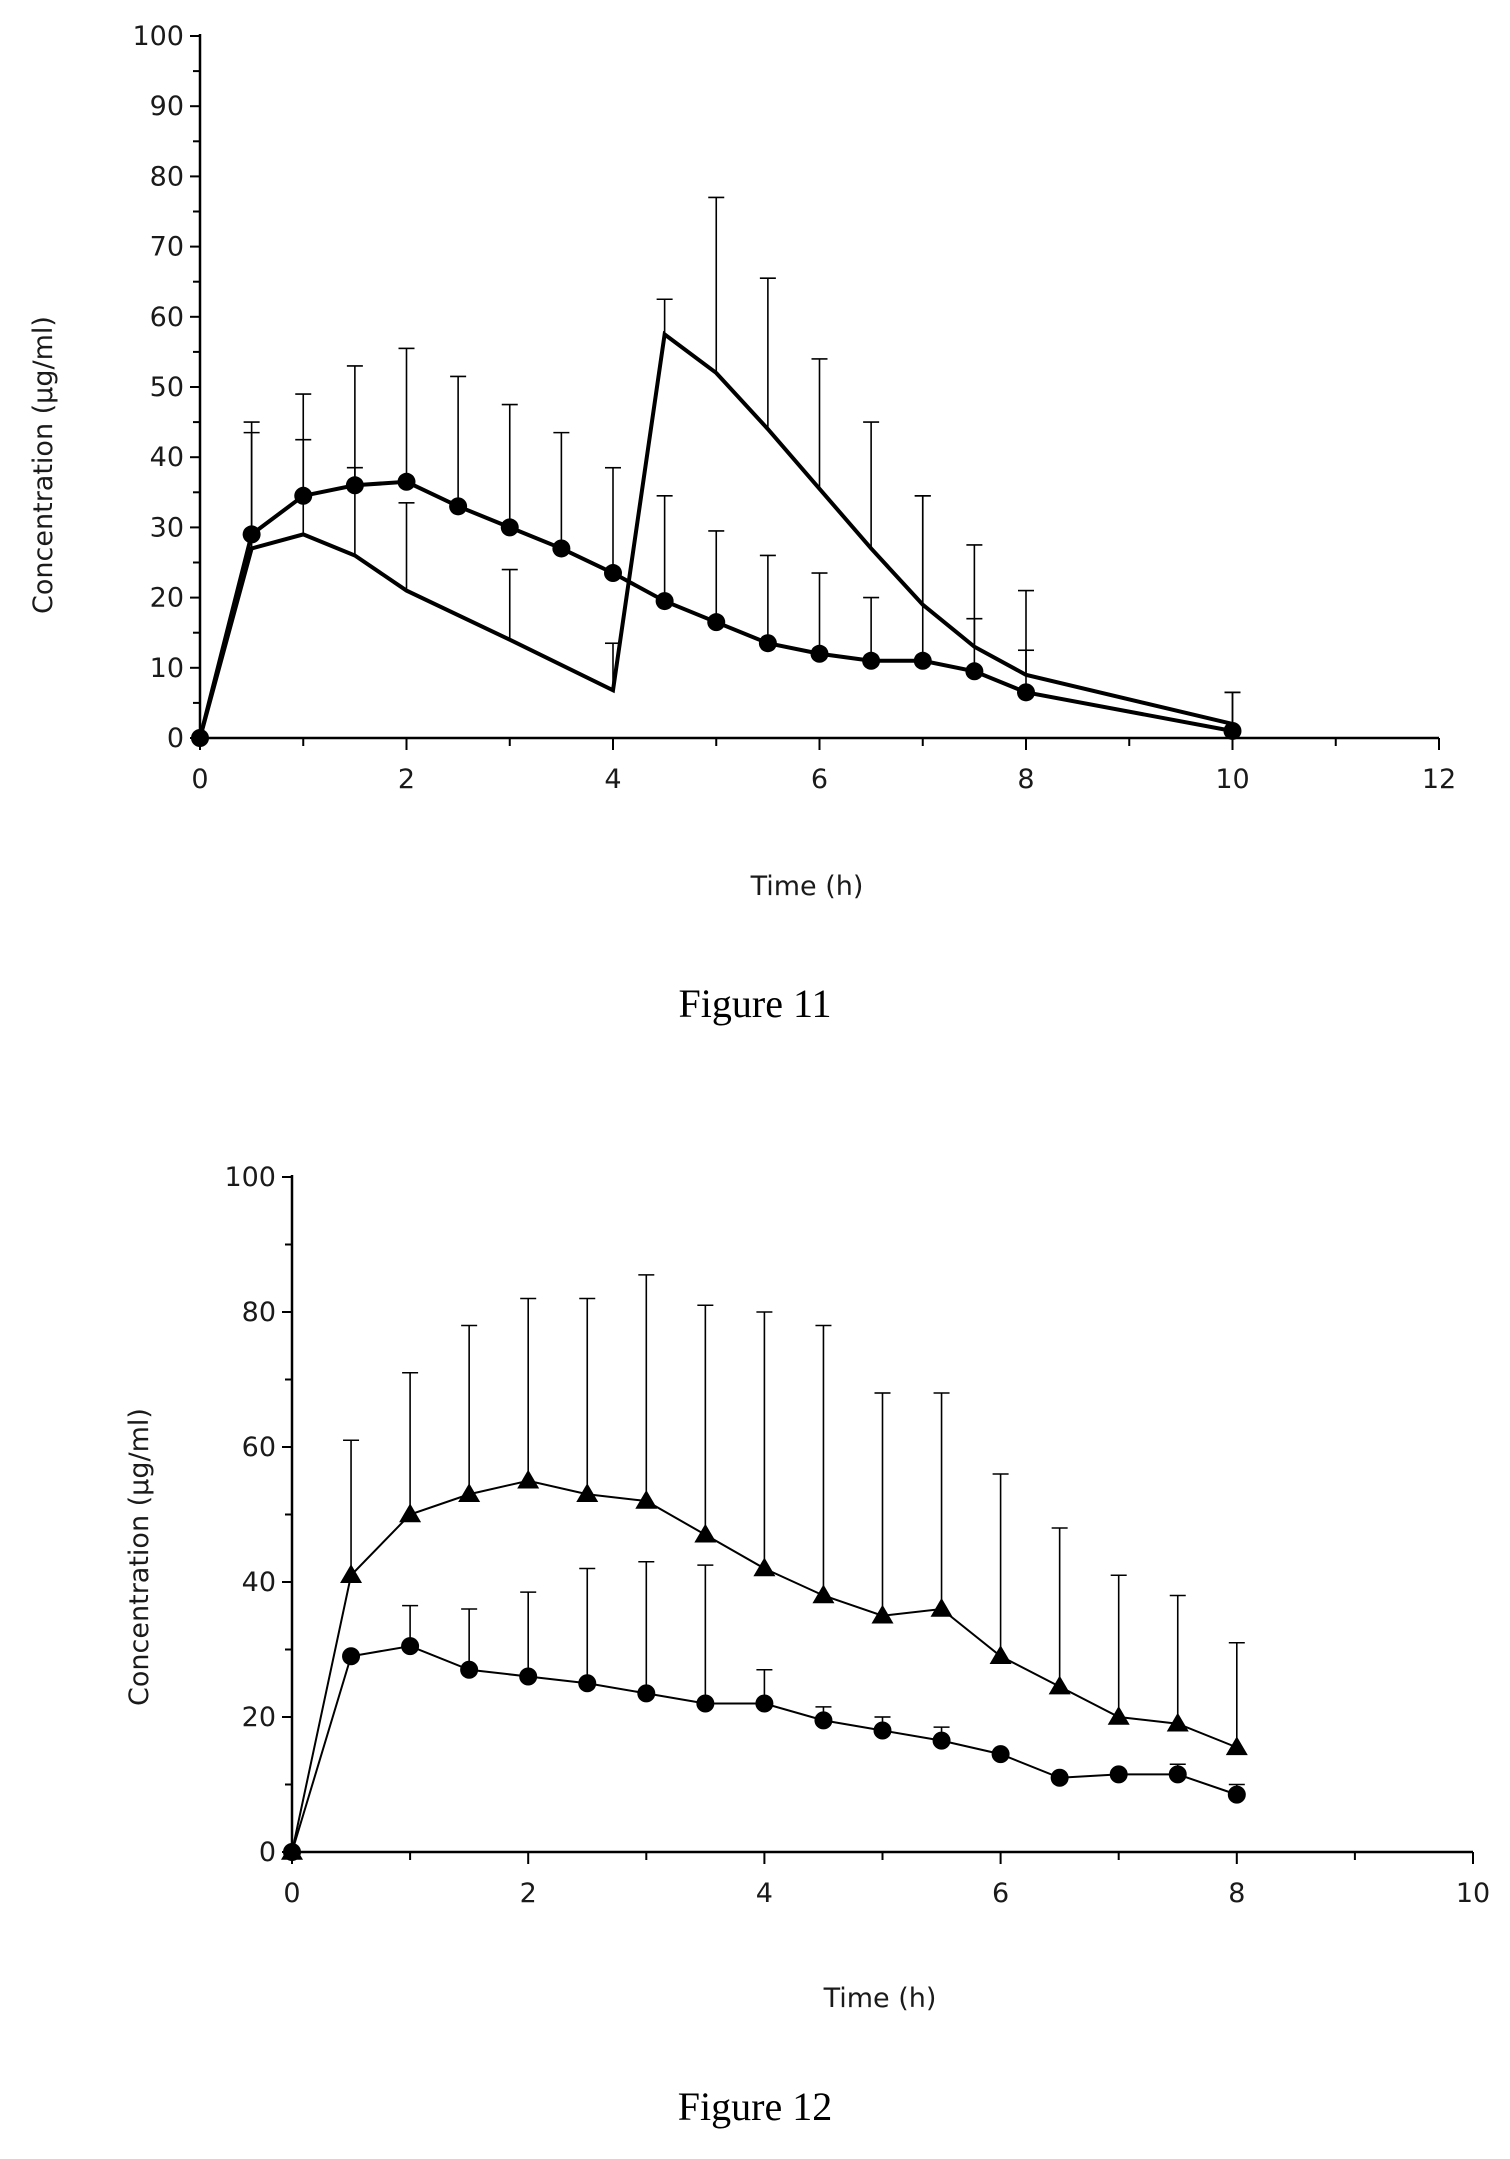 This screenshot has width=1510, height=2159. What do you see at coordinates (755, 1003) in the screenshot?
I see `figure-11-caption: Figure 11` at bounding box center [755, 1003].